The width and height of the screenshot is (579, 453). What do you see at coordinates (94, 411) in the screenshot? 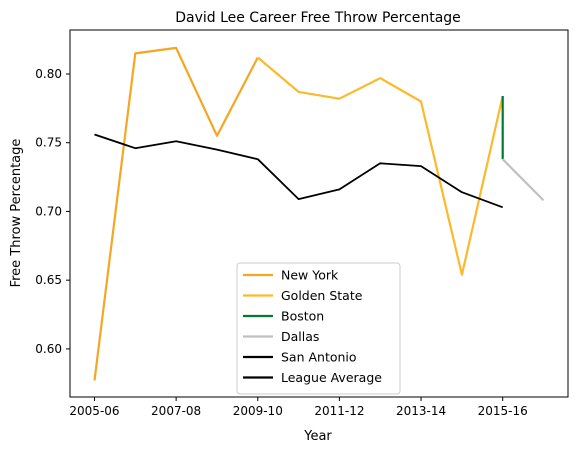
I see `x-tick-label: 2005-06` at bounding box center [94, 411].